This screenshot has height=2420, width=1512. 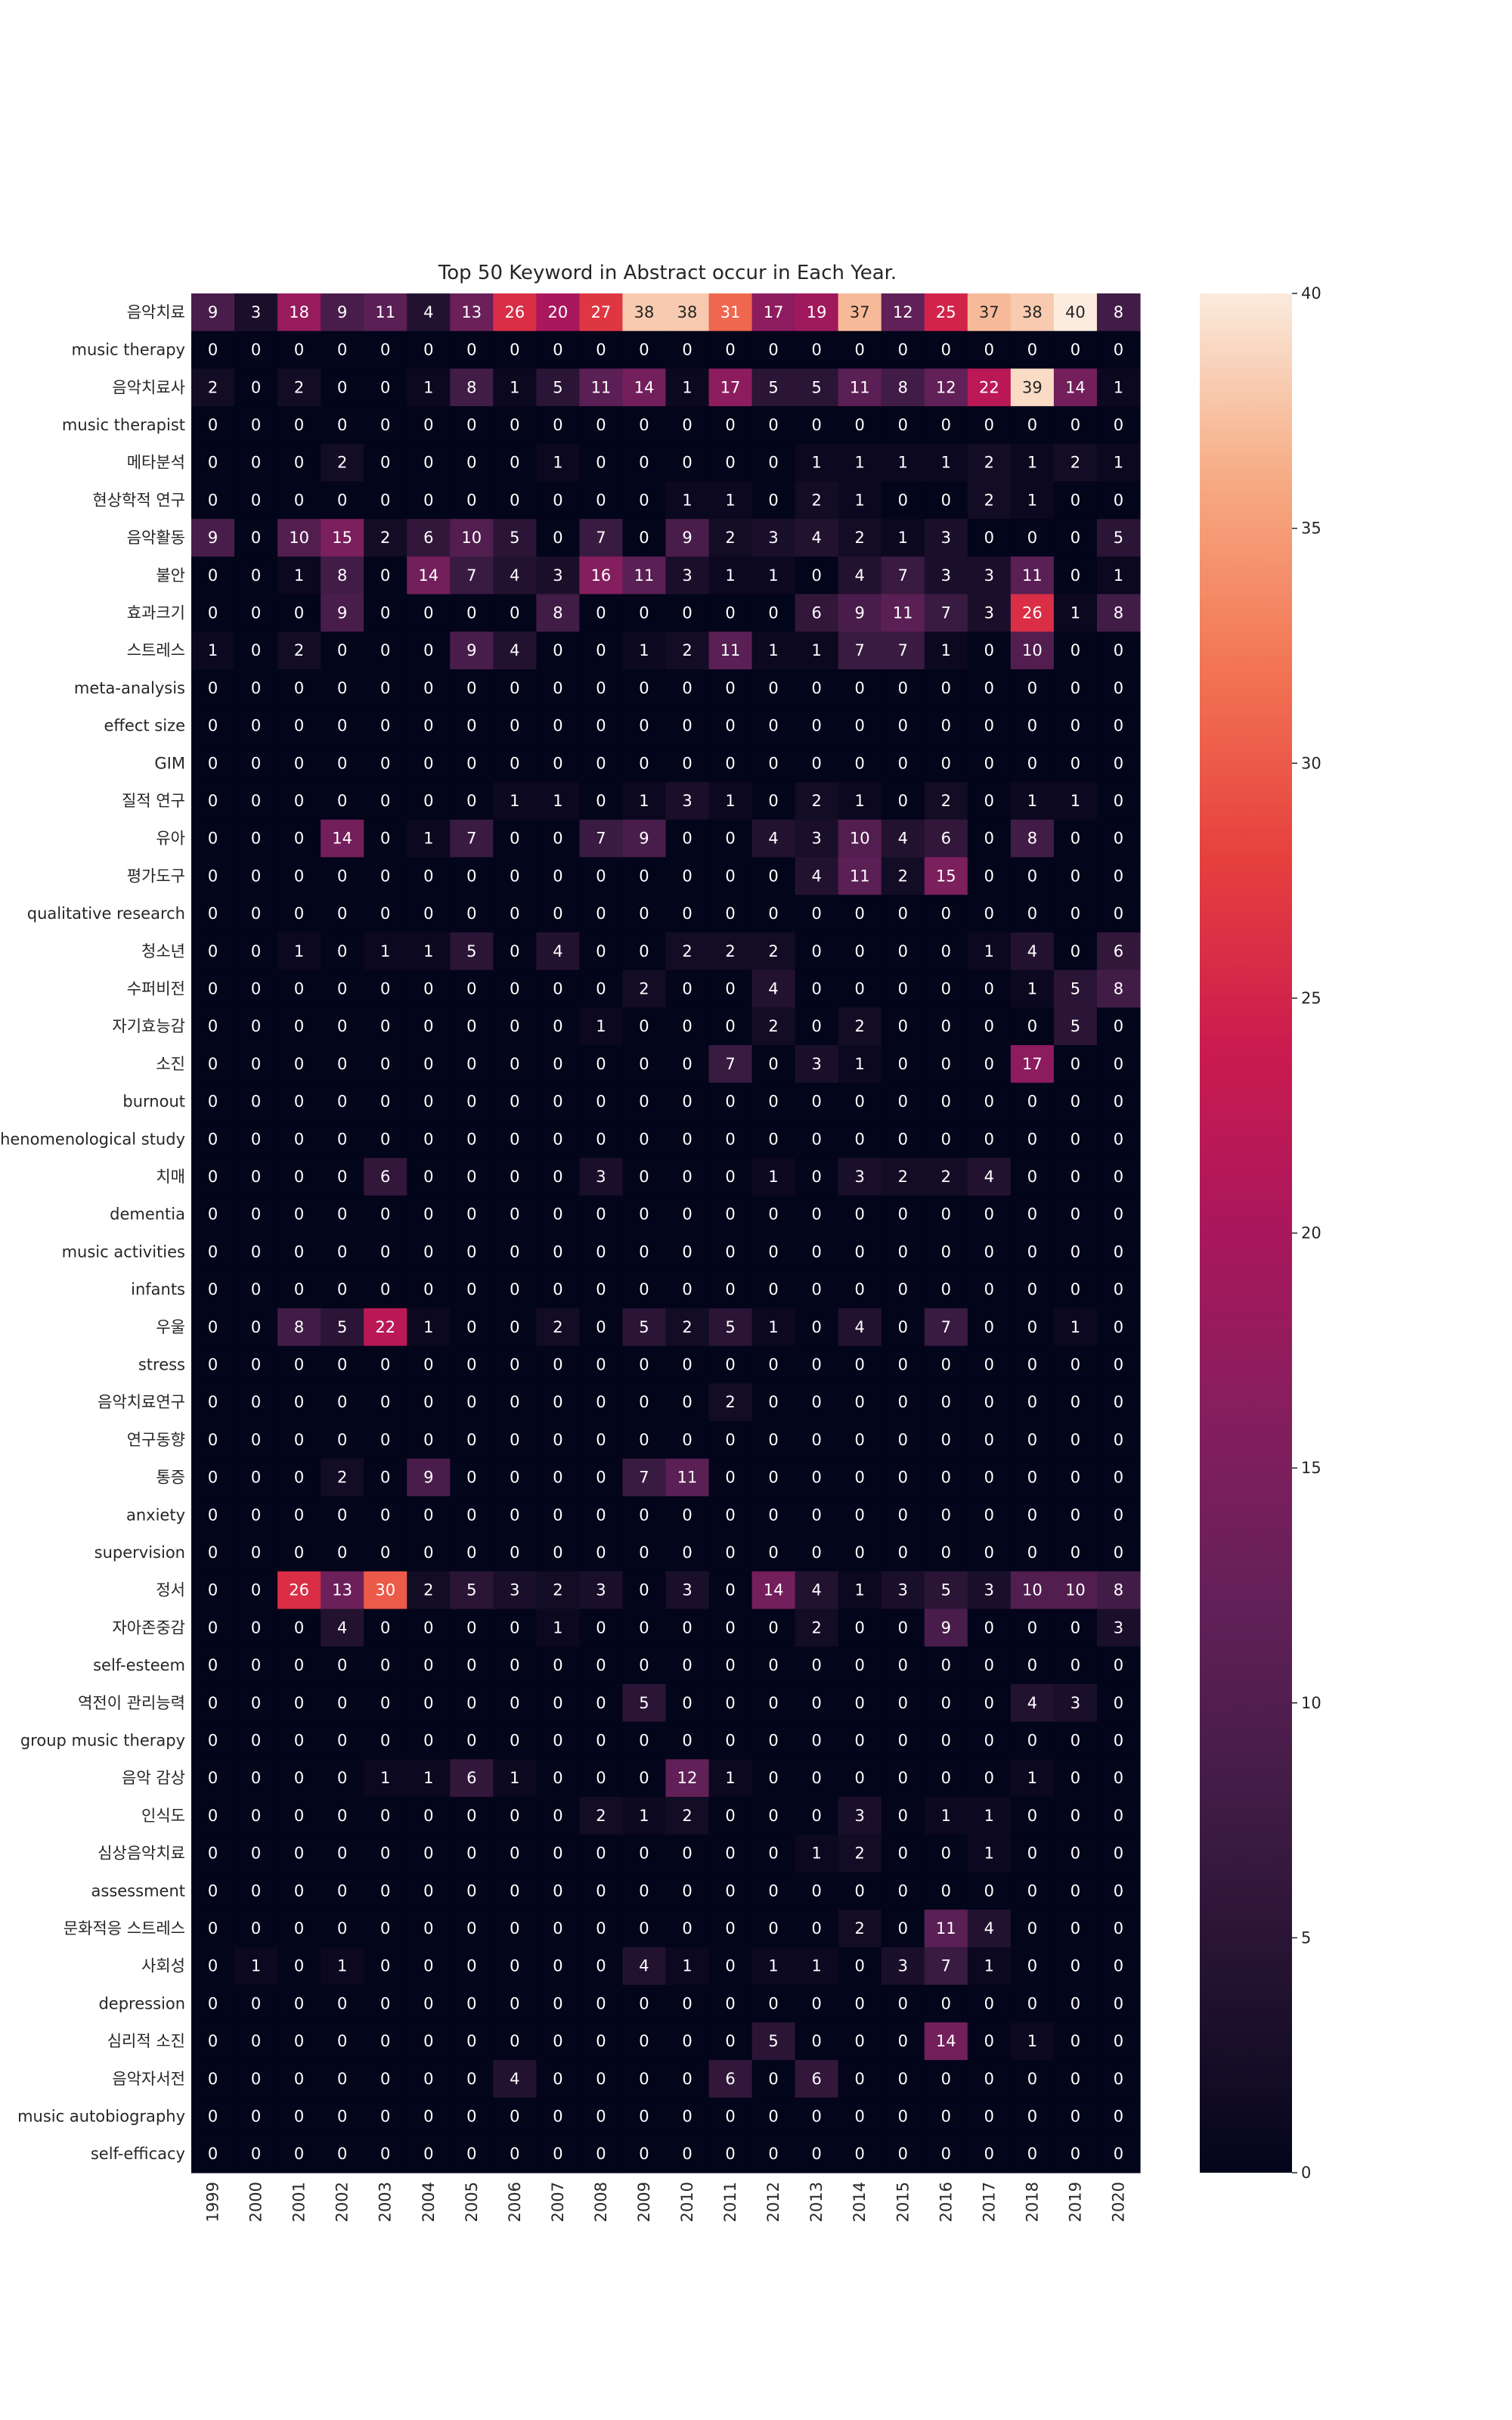 What do you see at coordinates (860, 650) in the screenshot?
I see `cell-value-label: 7` at bounding box center [860, 650].